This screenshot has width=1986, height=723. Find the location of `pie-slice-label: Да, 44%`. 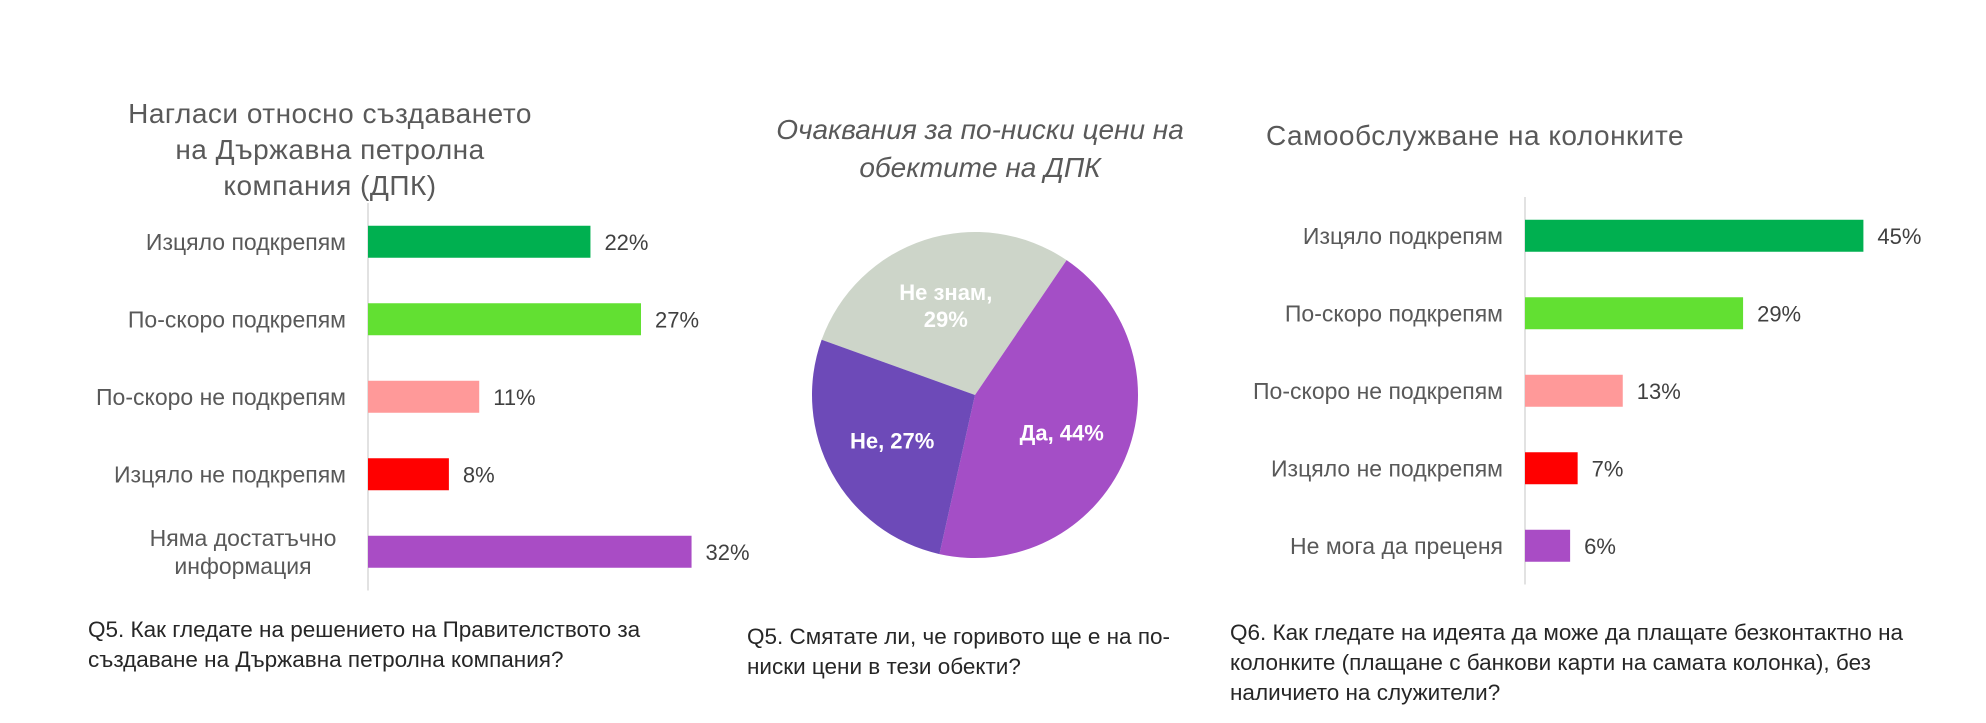

pie-slice-label: Да, 44% is located at coordinates (1062, 433).